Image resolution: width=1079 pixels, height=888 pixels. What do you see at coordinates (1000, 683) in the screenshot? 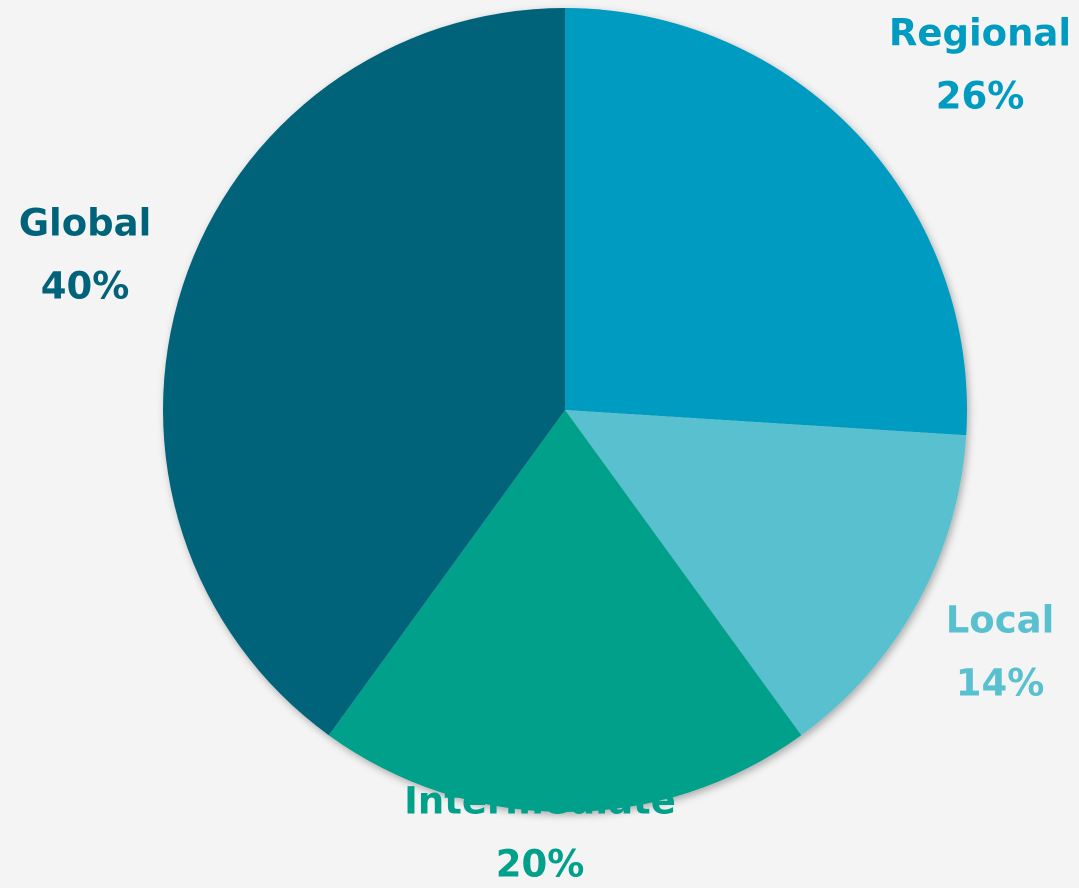
I see `slice-value-label: 14%` at bounding box center [1000, 683].